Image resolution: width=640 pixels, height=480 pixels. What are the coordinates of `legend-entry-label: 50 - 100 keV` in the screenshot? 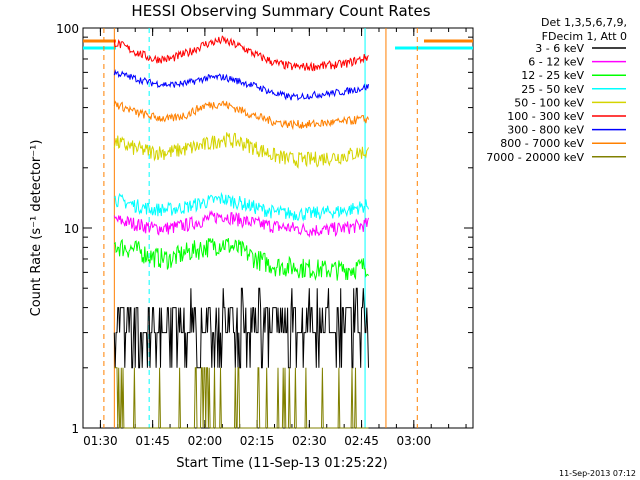 It's located at (549, 102).